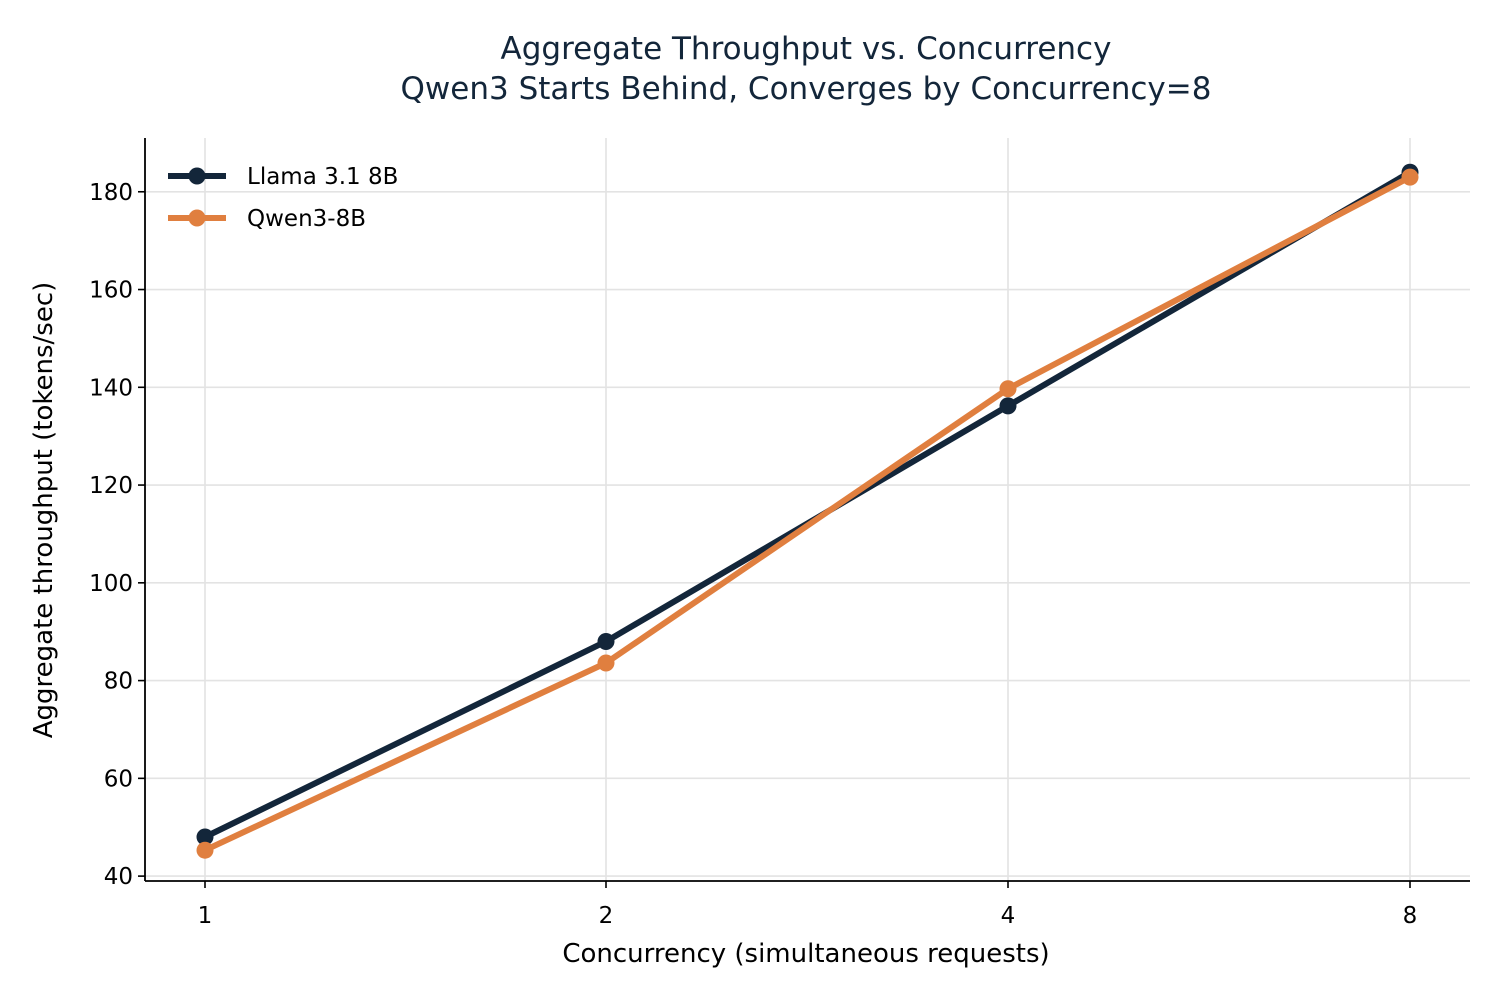 This screenshot has width=1500, height=1000. What do you see at coordinates (1410, 916) in the screenshot?
I see `x-tick-label: 8` at bounding box center [1410, 916].